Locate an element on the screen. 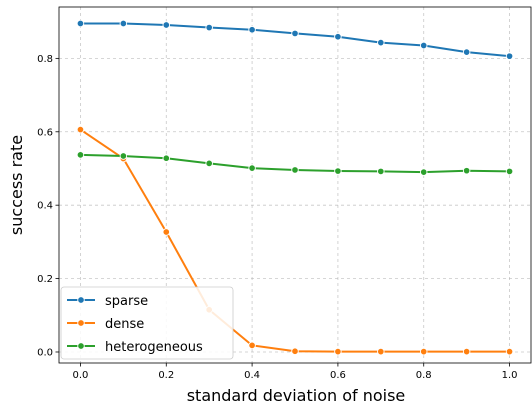 The width and height of the screenshot is (532, 409). legend-marker-heterogeneous is located at coordinates (81, 346).